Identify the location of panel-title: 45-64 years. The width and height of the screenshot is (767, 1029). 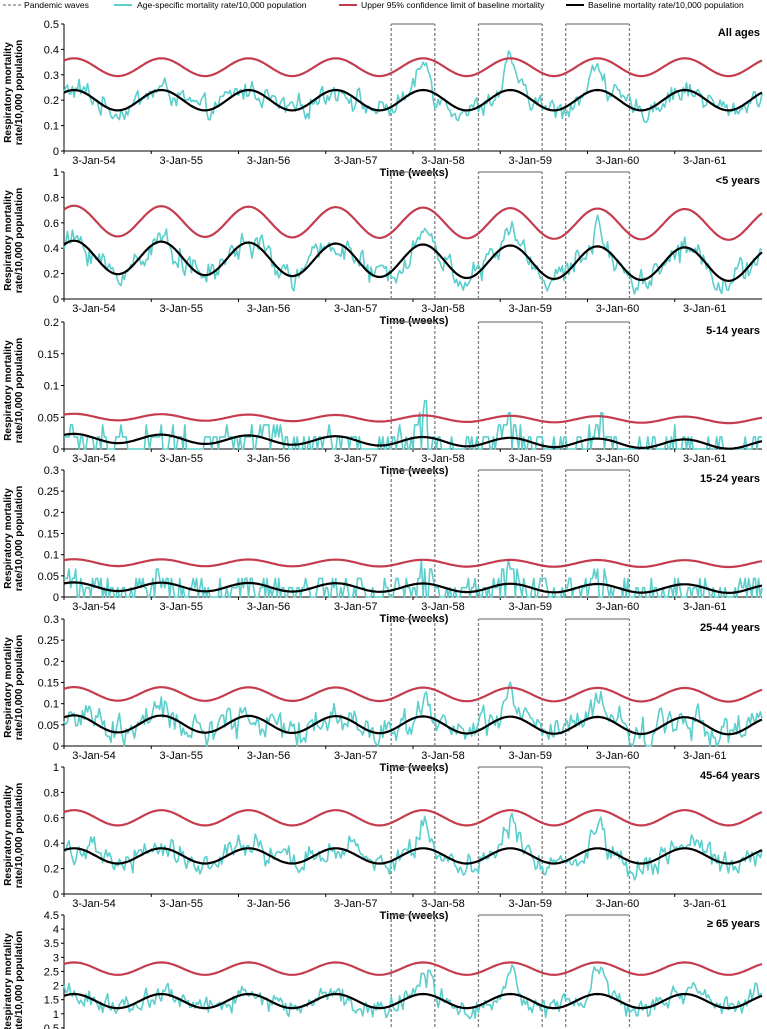
(730, 776).